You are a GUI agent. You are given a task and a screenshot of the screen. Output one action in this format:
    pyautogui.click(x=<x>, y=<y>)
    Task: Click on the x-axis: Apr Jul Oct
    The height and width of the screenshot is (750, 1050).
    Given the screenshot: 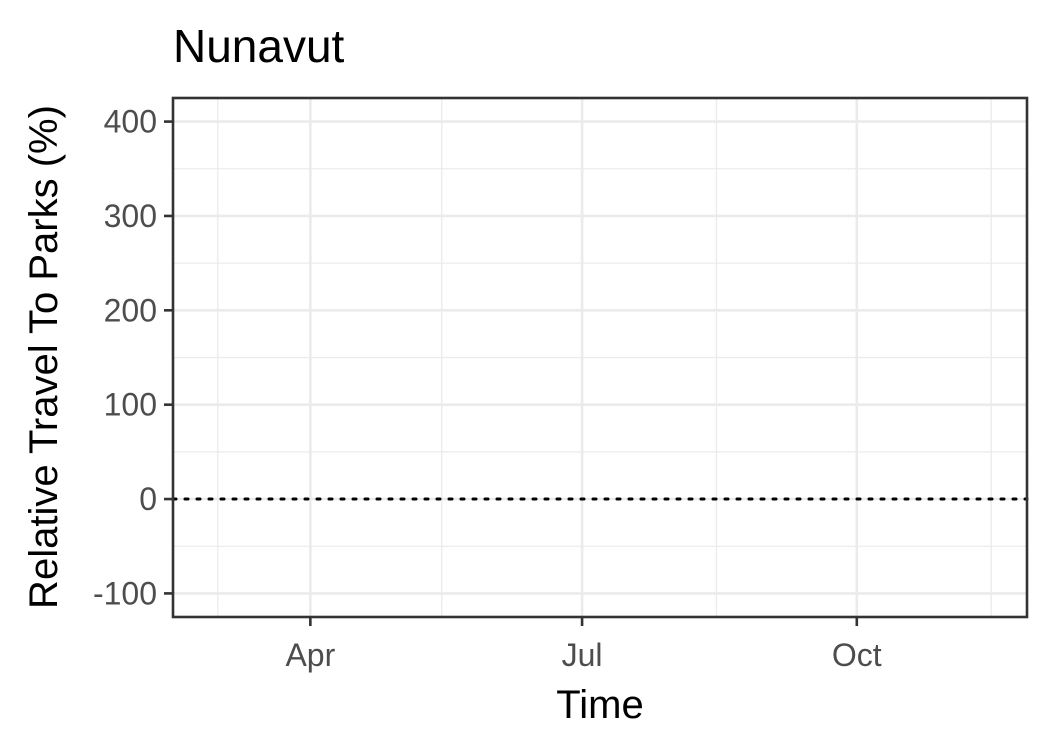 What is the action you would take?
    pyautogui.click(x=583, y=645)
    